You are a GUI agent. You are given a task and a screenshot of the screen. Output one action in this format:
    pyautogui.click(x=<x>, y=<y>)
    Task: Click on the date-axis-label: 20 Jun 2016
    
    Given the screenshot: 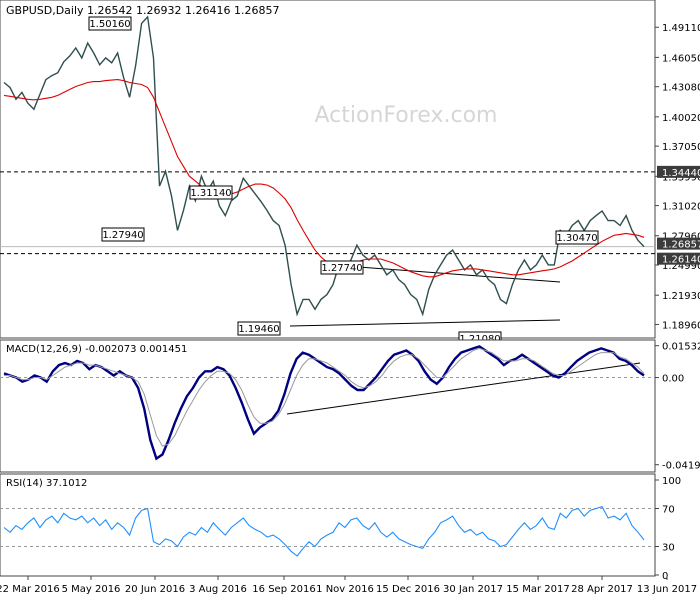 What is the action you would take?
    pyautogui.click(x=155, y=589)
    